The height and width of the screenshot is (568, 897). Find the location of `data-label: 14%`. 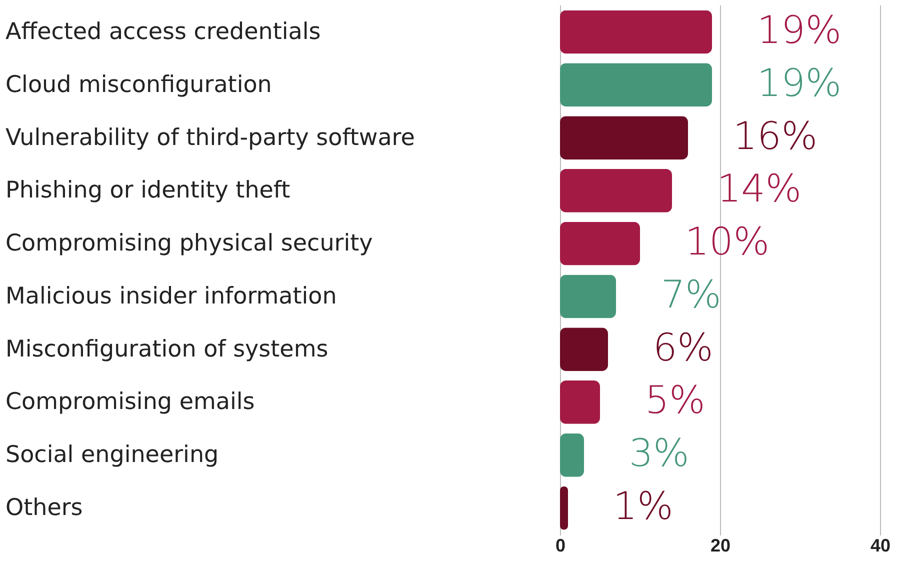

data-label: 14% is located at coordinates (759, 188).